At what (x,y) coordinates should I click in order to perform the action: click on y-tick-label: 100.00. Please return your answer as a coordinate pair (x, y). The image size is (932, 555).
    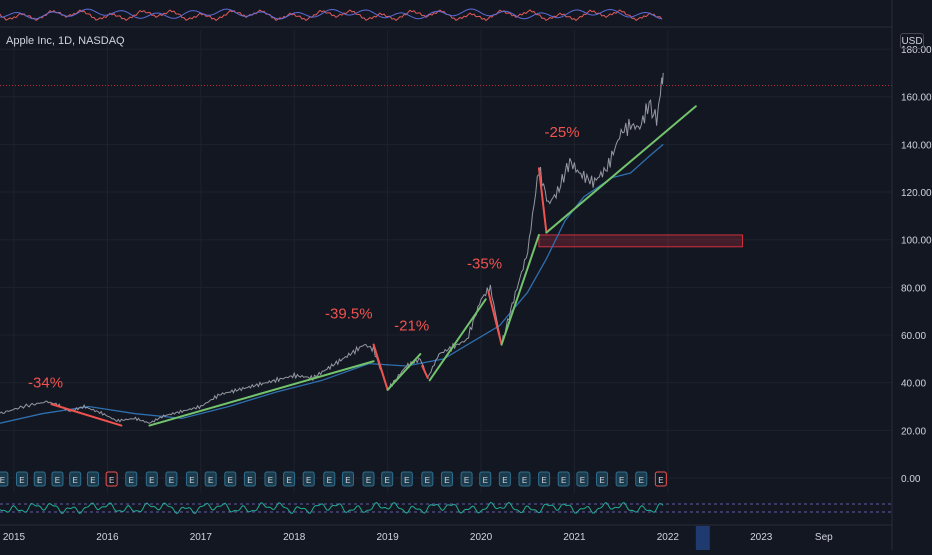
    Looking at the image, I should click on (916, 241).